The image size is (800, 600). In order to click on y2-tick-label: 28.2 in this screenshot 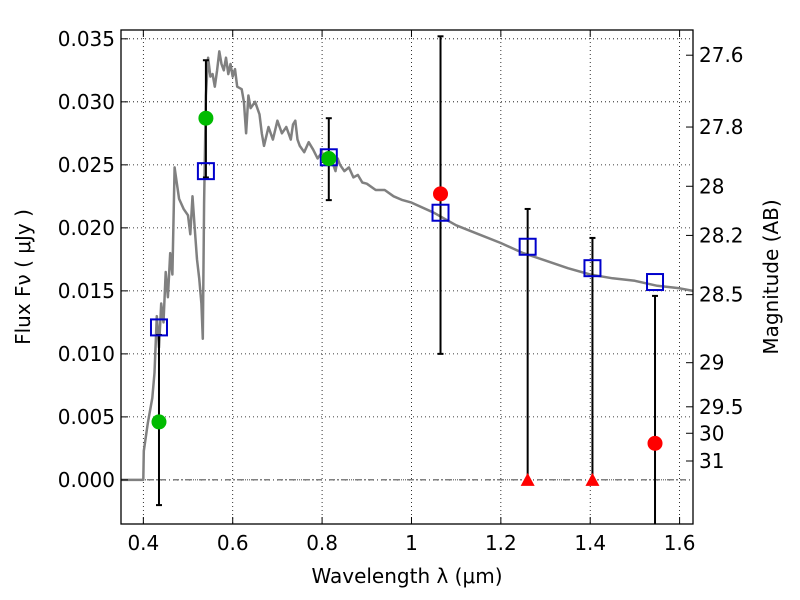, I will do `click(721, 235)`.